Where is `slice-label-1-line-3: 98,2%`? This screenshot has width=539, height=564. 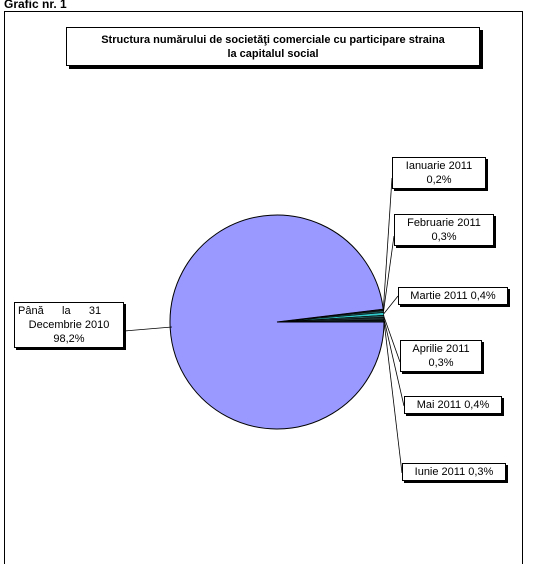 slice-label-1-line-3: 98,2% is located at coordinates (69, 339).